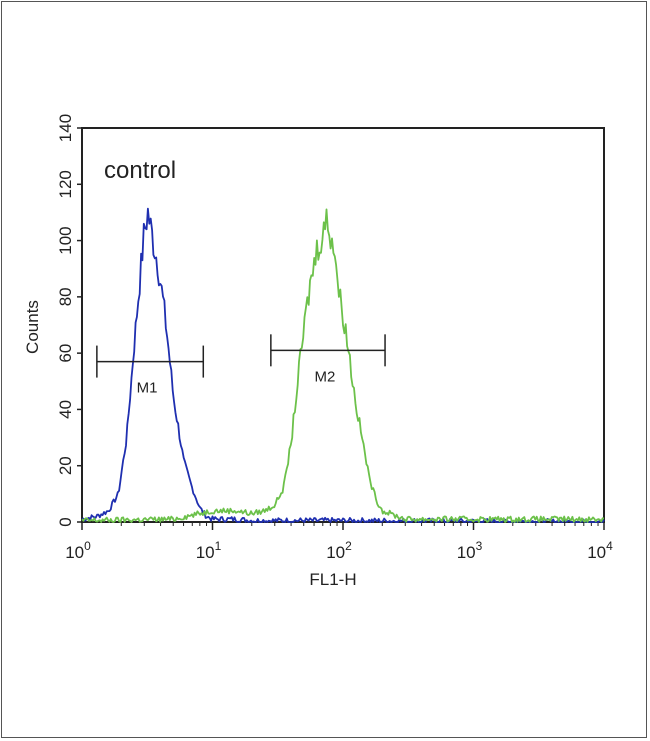 This screenshot has height=741, width=650. Describe the element at coordinates (339, 550) in the screenshot. I see `x-tick-label: 10²` at that location.